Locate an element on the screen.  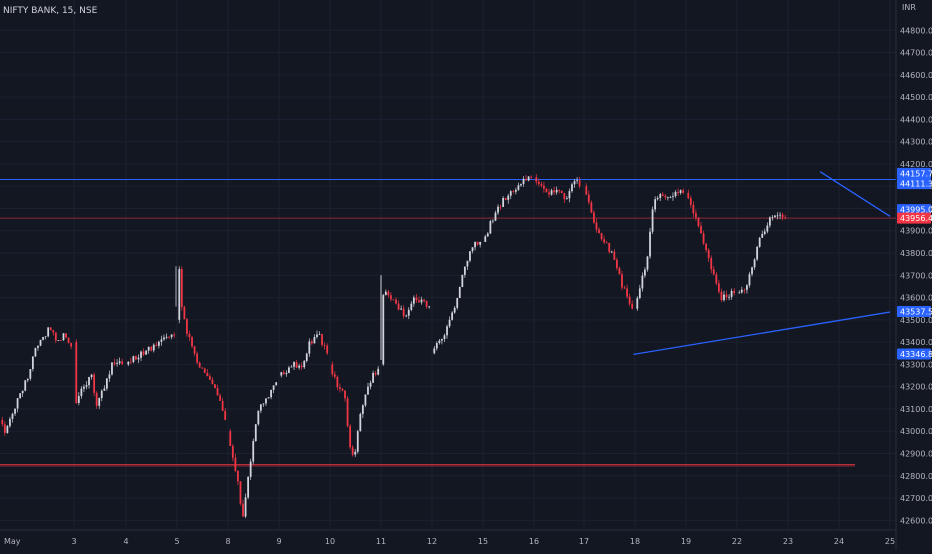
y-tick-label: 43700.00 is located at coordinates (916, 275).